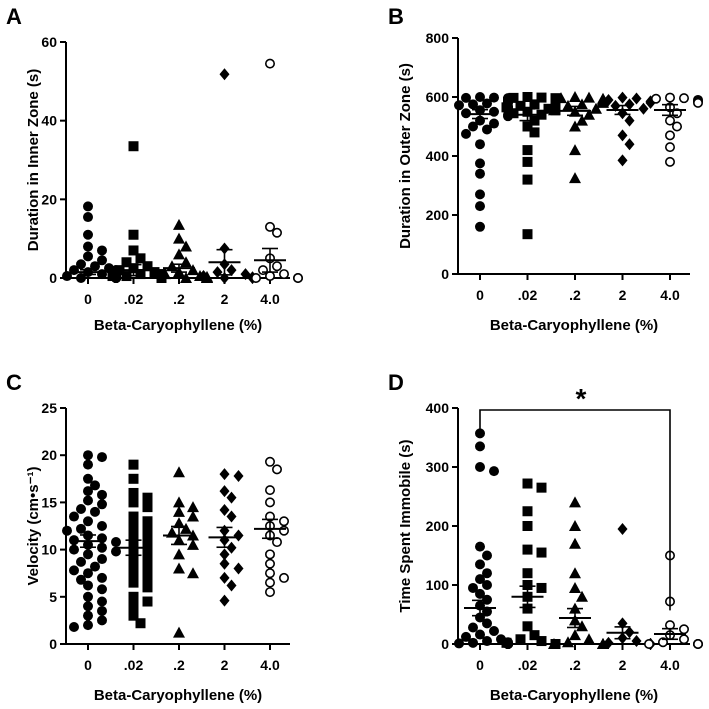  Describe the element at coordinates (33, 525) in the screenshot. I see `y-axis-label: Velocity (cm•s⁻¹)` at that location.